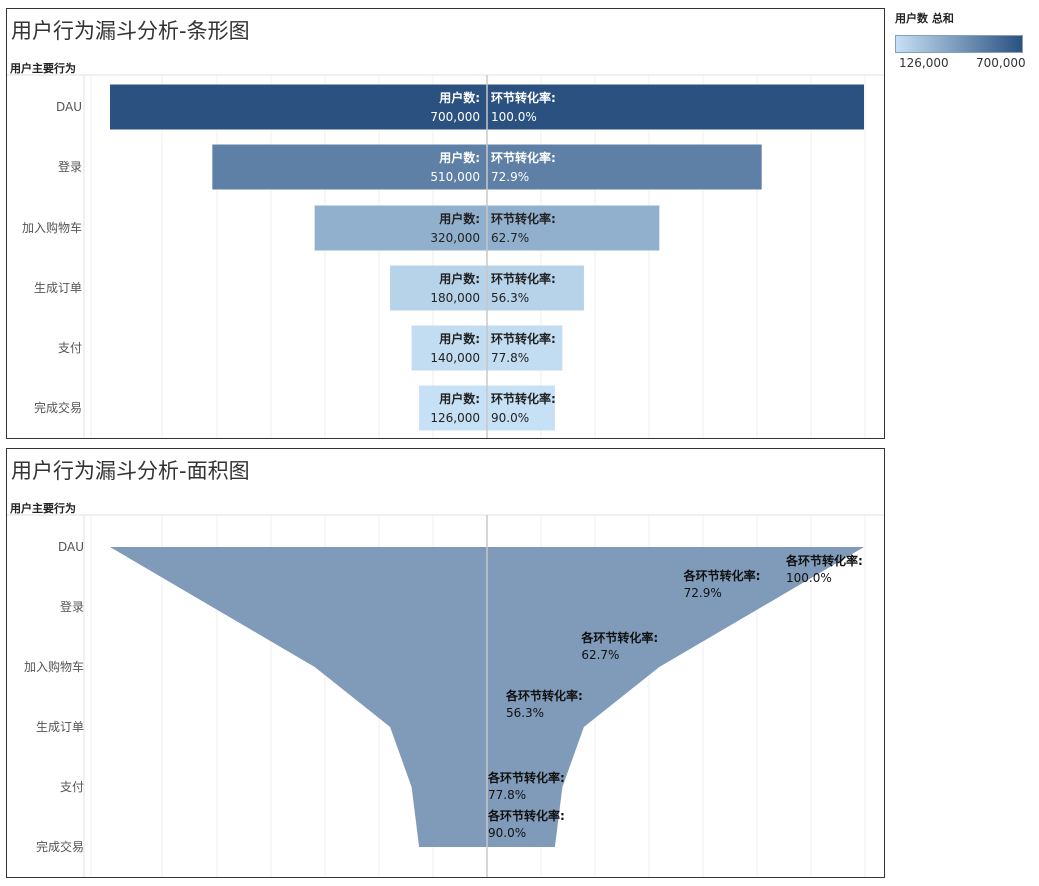 This screenshot has width=1039, height=886. Describe the element at coordinates (43, 68) in the screenshot. I see `bar-chart-row-header: 用户主要行为` at that location.